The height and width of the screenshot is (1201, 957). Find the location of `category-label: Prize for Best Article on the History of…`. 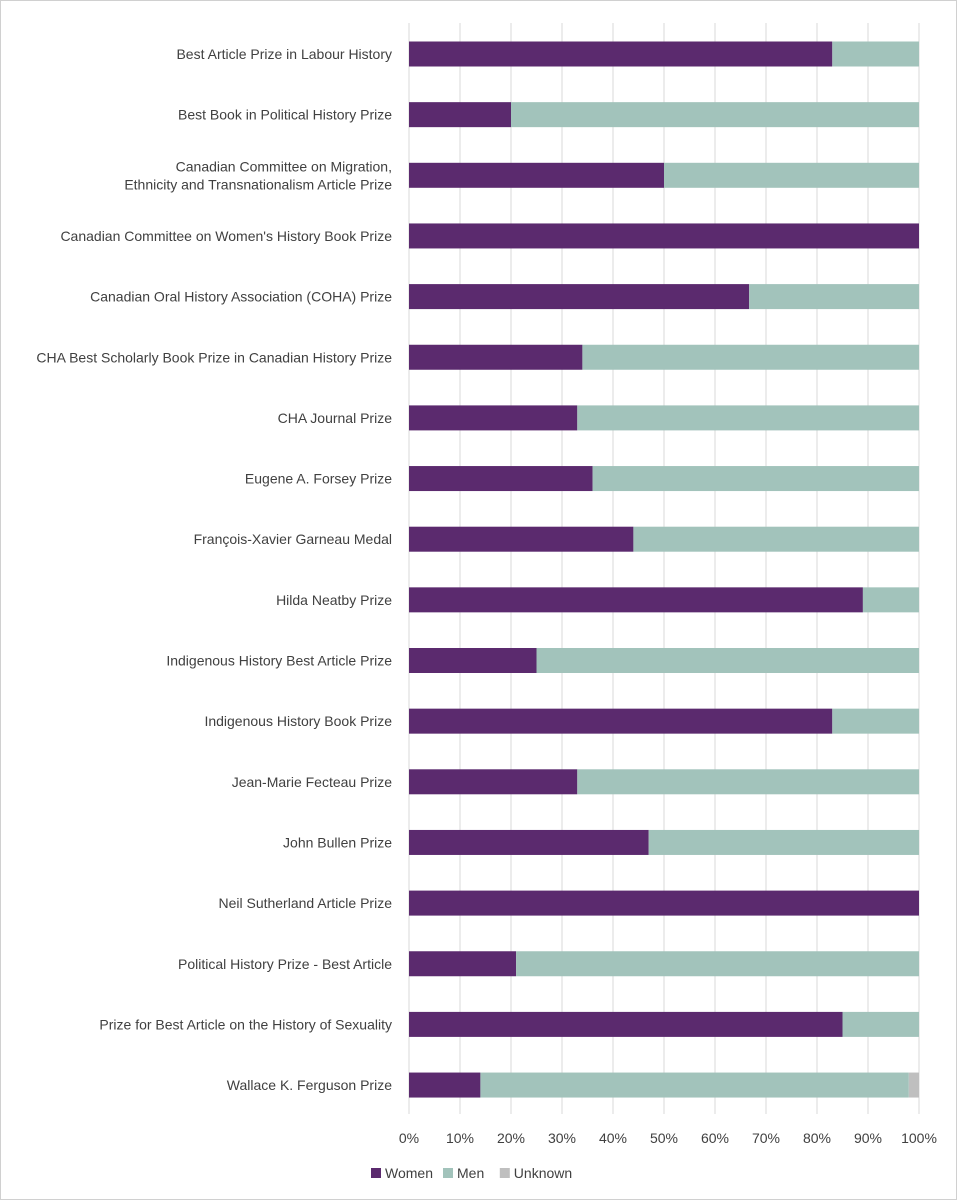

category-label: Prize for Best Article on the History of… is located at coordinates (245, 1024).